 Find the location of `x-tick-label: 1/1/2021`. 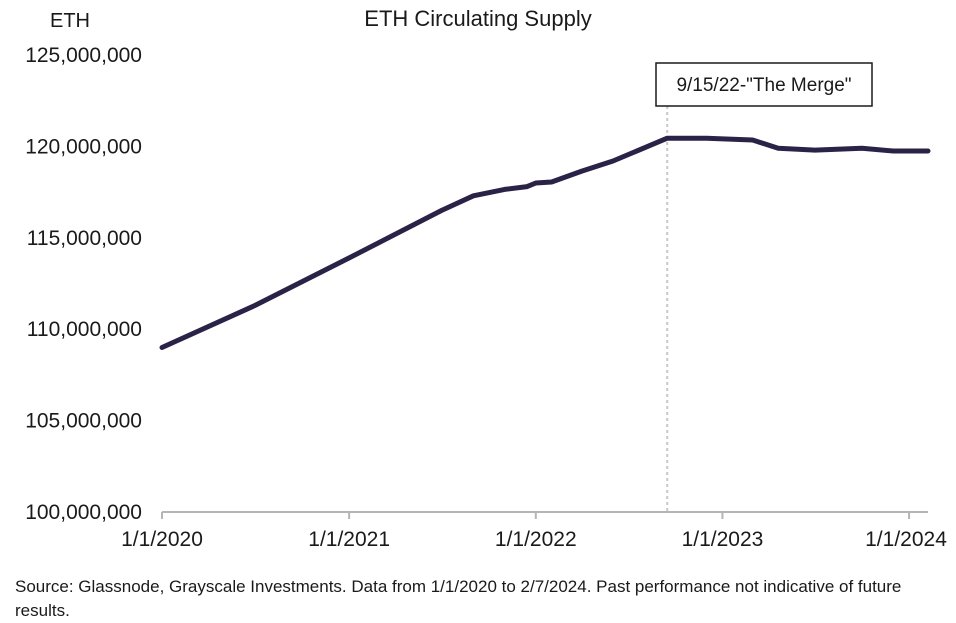

x-tick-label: 1/1/2021 is located at coordinates (349, 539).